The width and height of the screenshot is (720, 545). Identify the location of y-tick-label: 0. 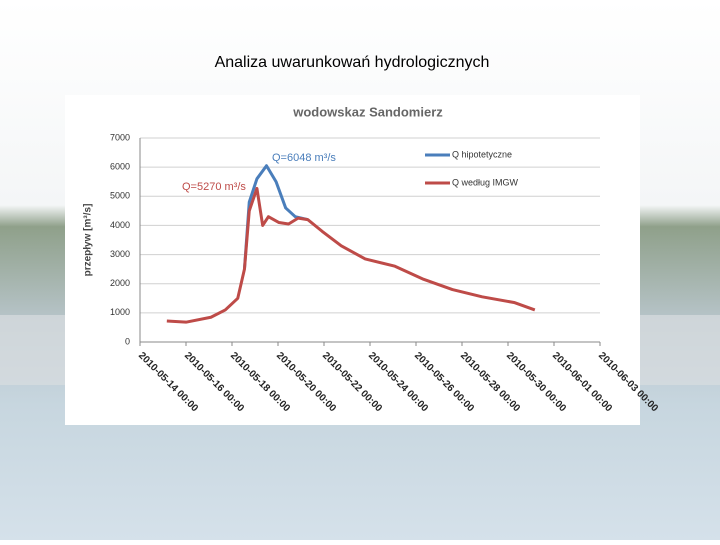
(127, 341).